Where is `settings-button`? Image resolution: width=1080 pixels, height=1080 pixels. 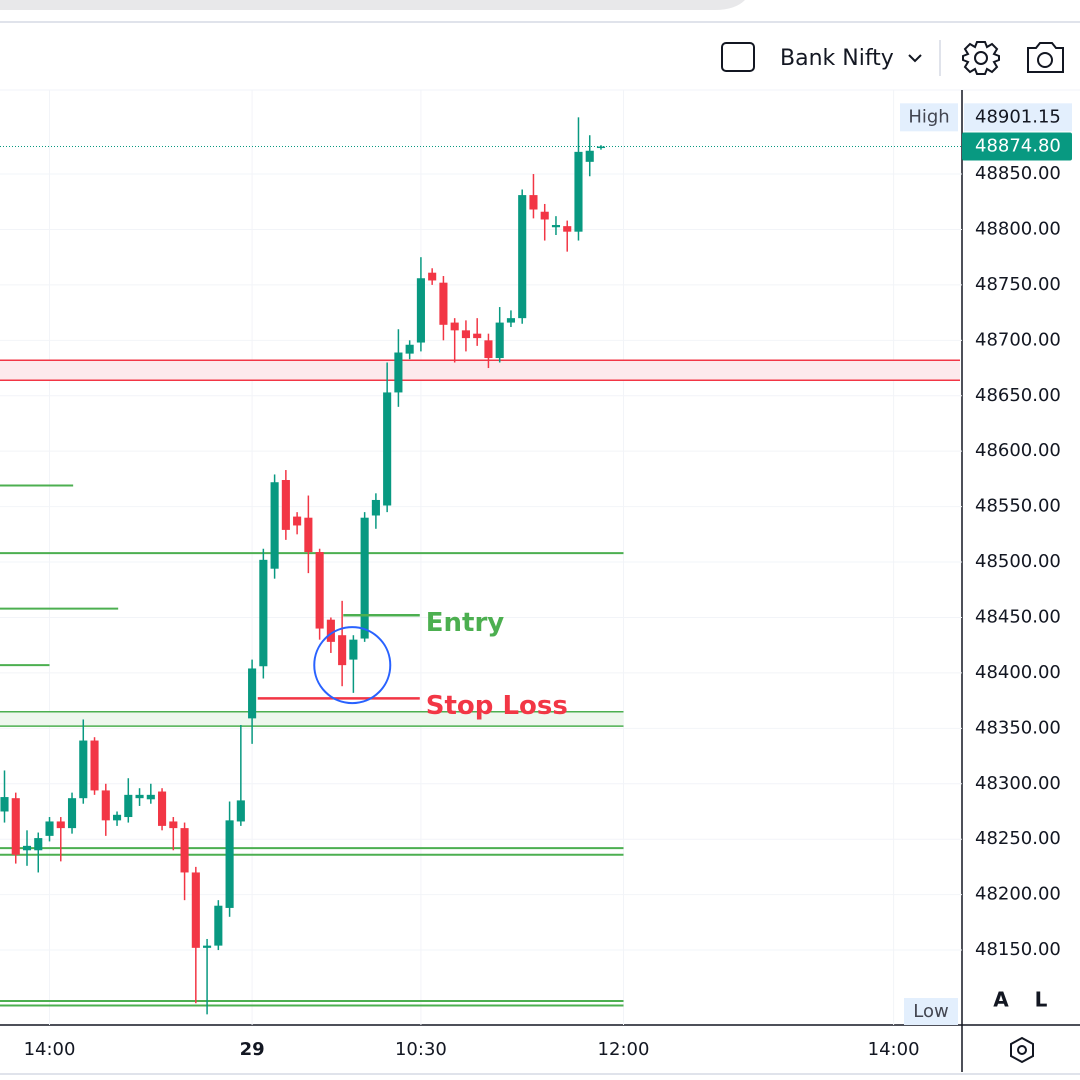
settings-button is located at coordinates (981, 58).